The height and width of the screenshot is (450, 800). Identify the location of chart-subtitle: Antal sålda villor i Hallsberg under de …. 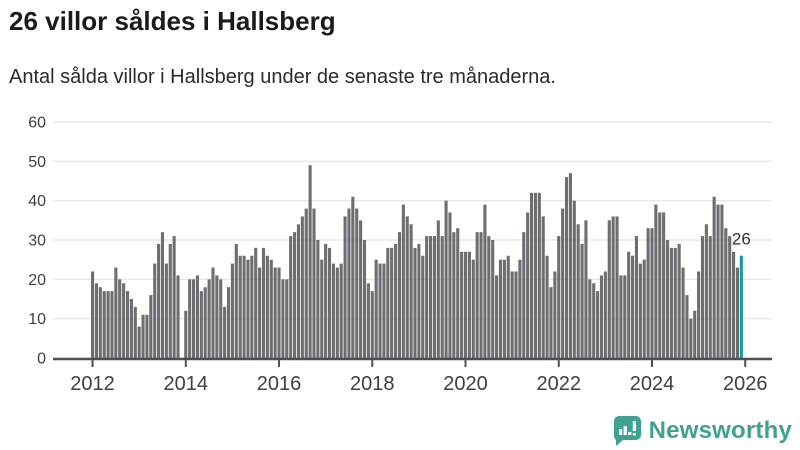
(282, 77).